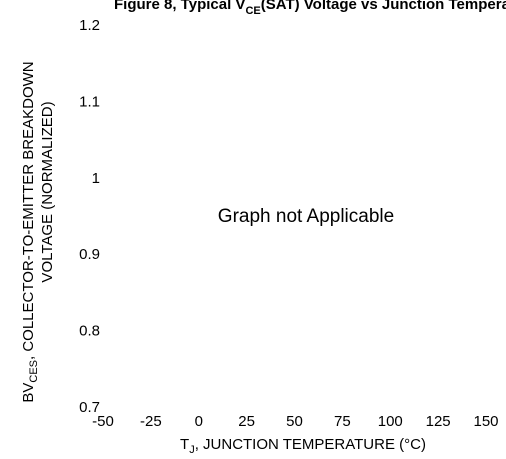 The height and width of the screenshot is (459, 506). I want to click on y-tick-label: 0.8, so click(89, 331).